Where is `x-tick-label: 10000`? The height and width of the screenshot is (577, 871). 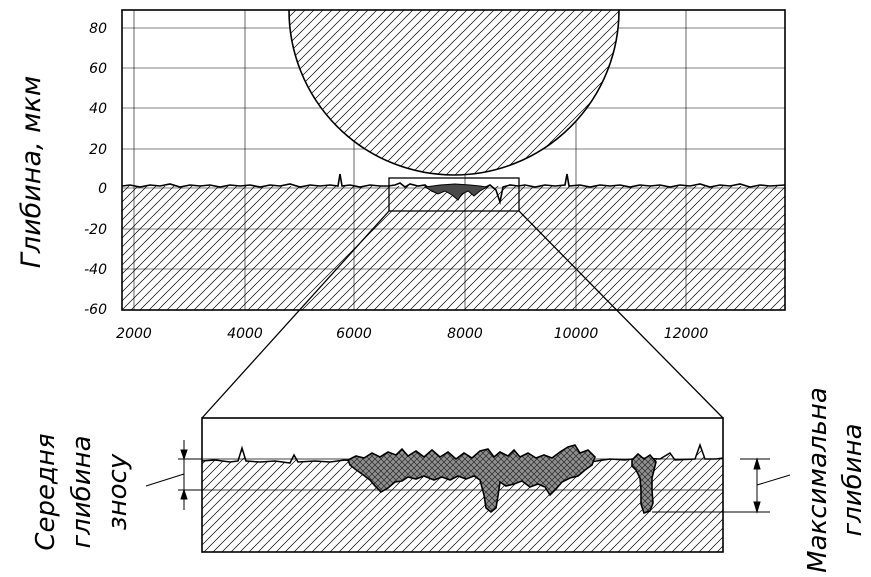
x-tick-label: 10000 is located at coordinates (576, 334).